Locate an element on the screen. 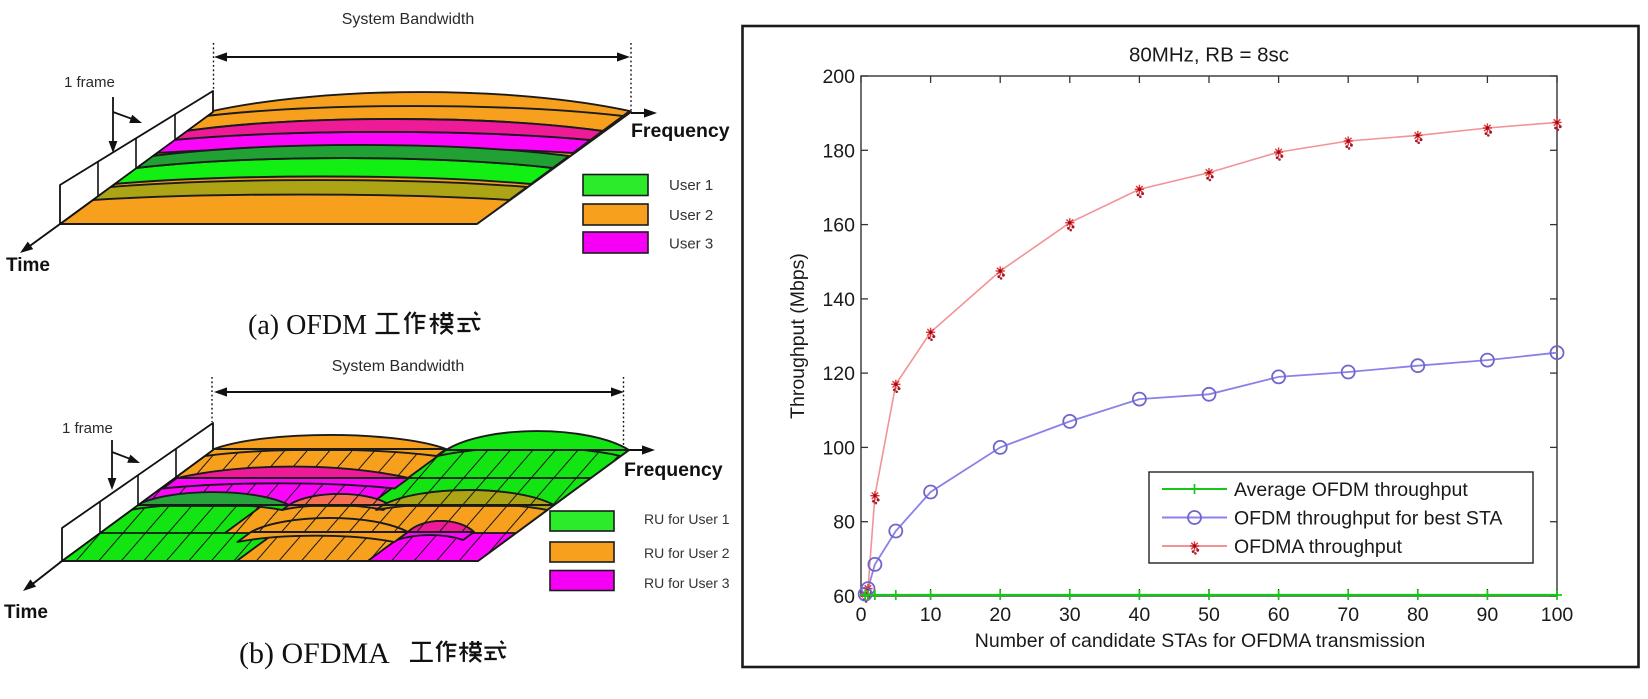  svg-text: 20 is located at coordinates (1000, 615).